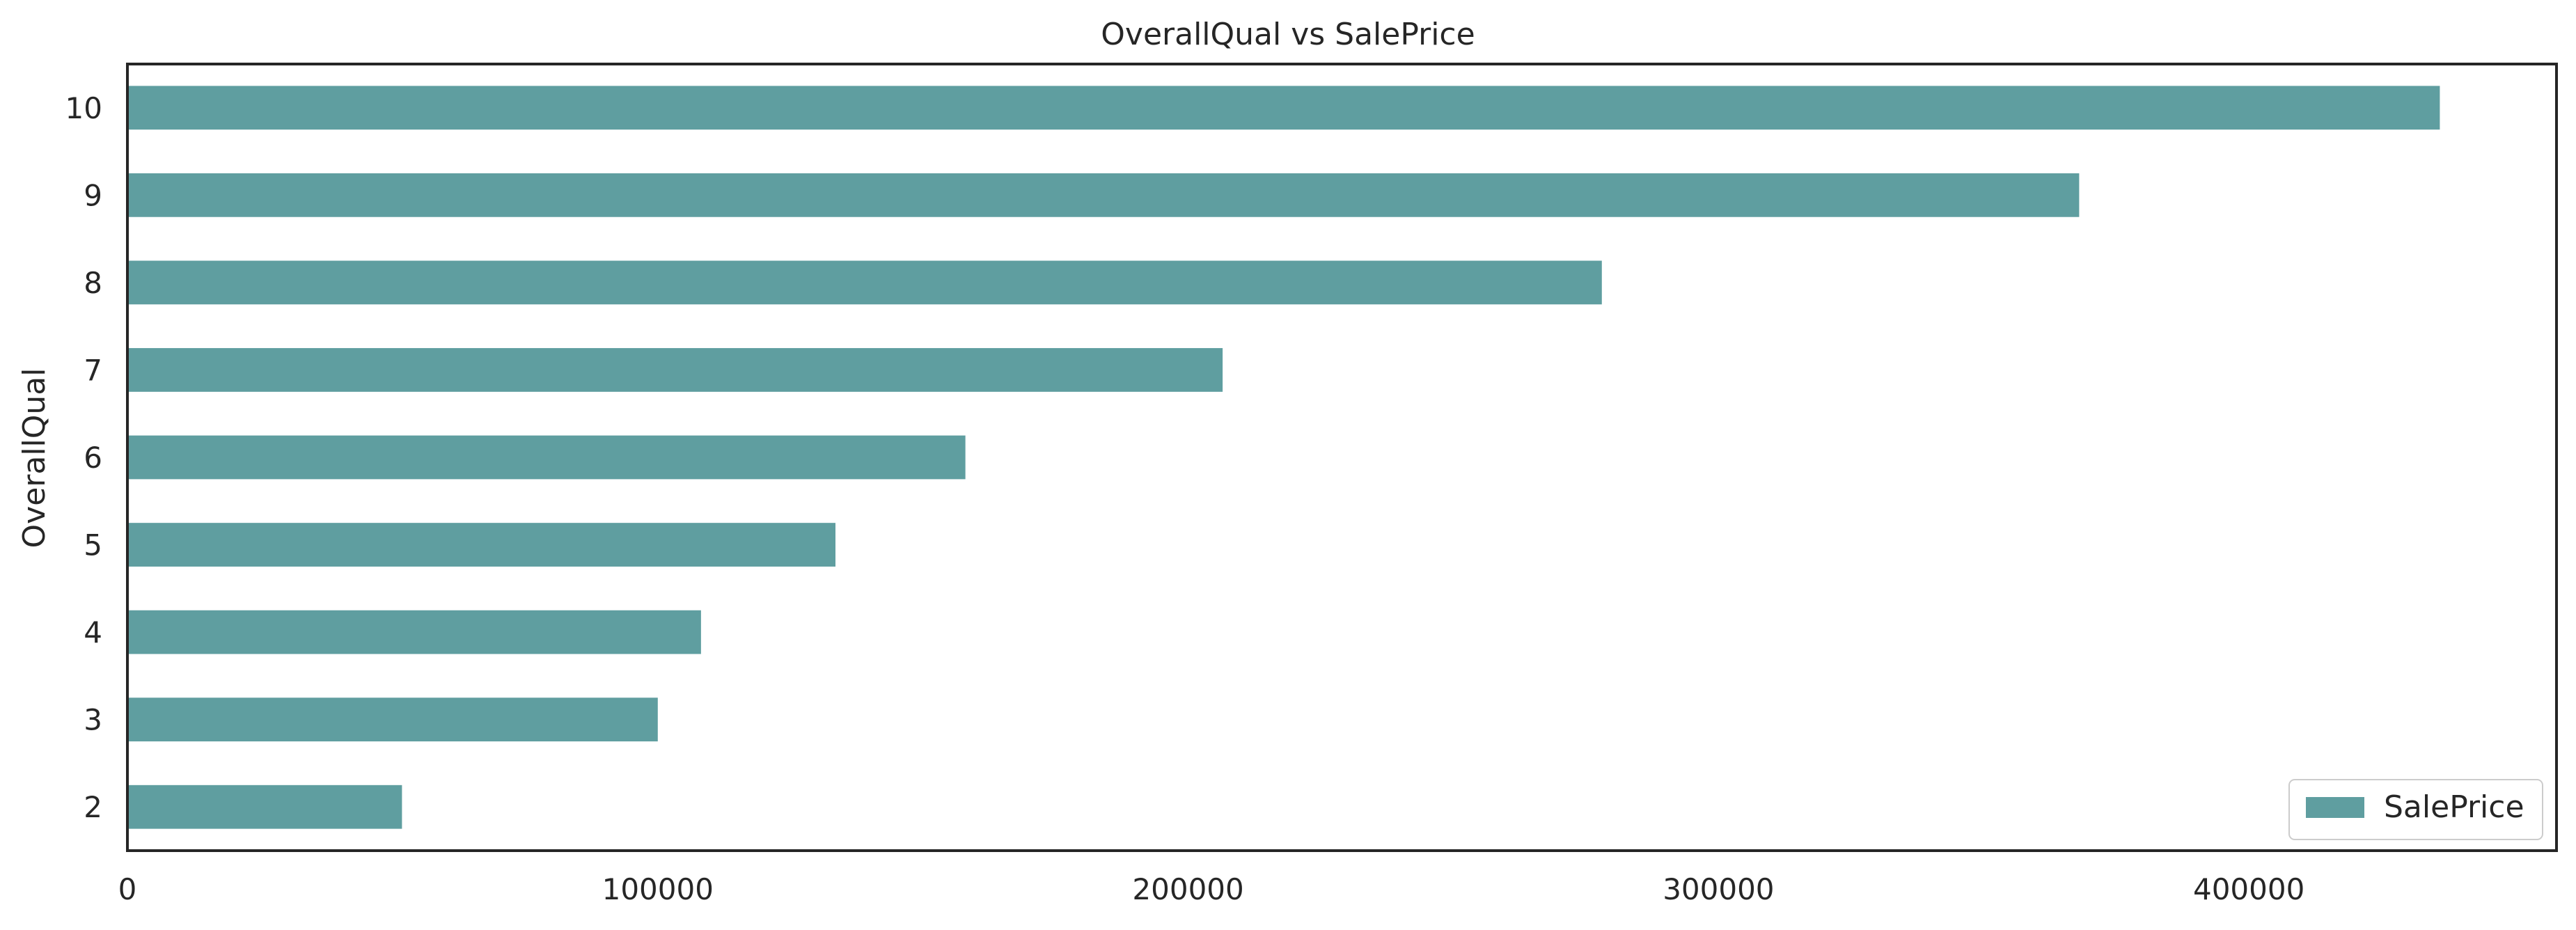 Image resolution: width=2576 pixels, height=930 pixels. I want to click on y-axis-label: OverallQual, so click(34, 458).